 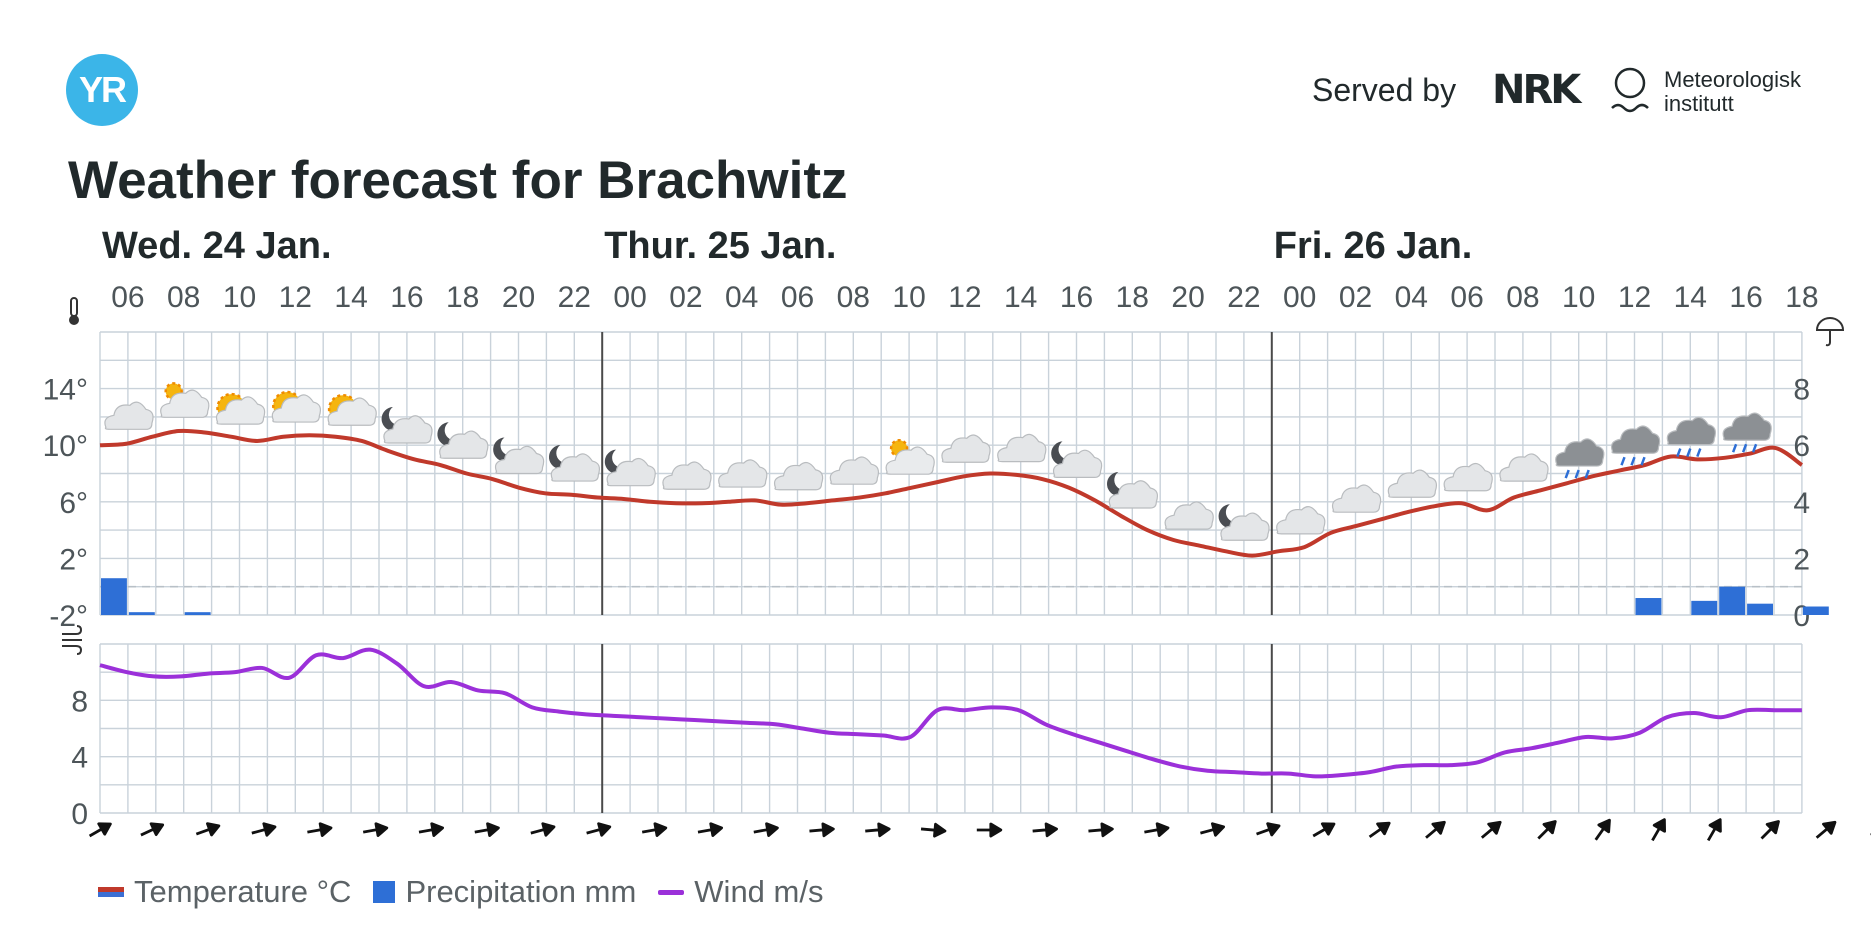 What do you see at coordinates (65, 390) in the screenshot?
I see `temperature-tick-label: 14°` at bounding box center [65, 390].